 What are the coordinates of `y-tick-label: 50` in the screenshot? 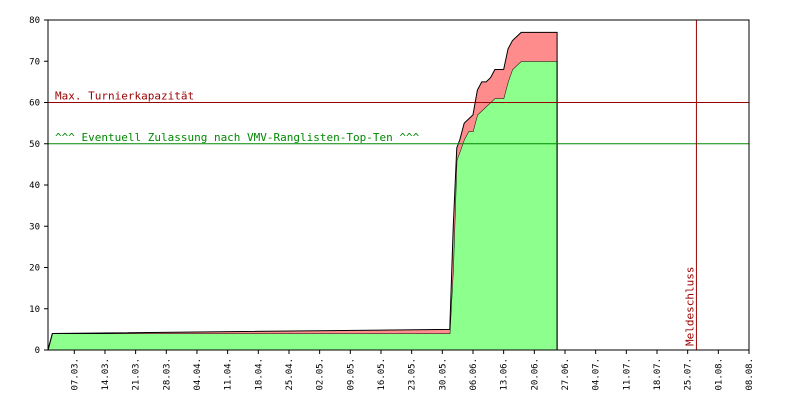 It's located at (34, 145).